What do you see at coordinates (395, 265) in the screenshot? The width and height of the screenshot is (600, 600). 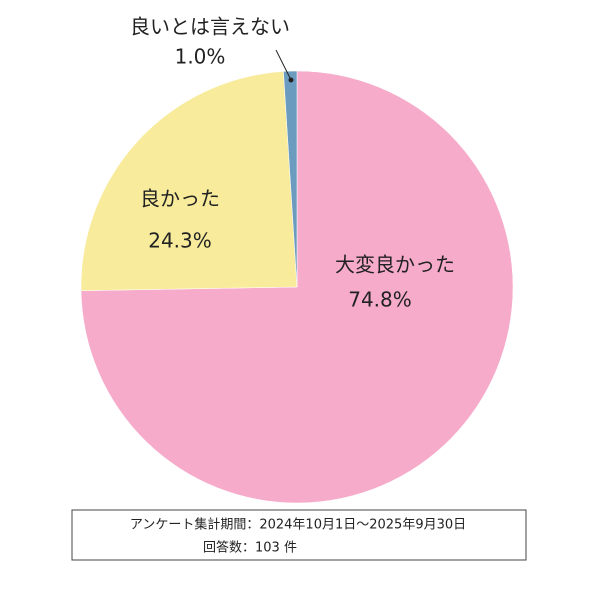 I see `slice-label: 大変良かった` at bounding box center [395, 265].